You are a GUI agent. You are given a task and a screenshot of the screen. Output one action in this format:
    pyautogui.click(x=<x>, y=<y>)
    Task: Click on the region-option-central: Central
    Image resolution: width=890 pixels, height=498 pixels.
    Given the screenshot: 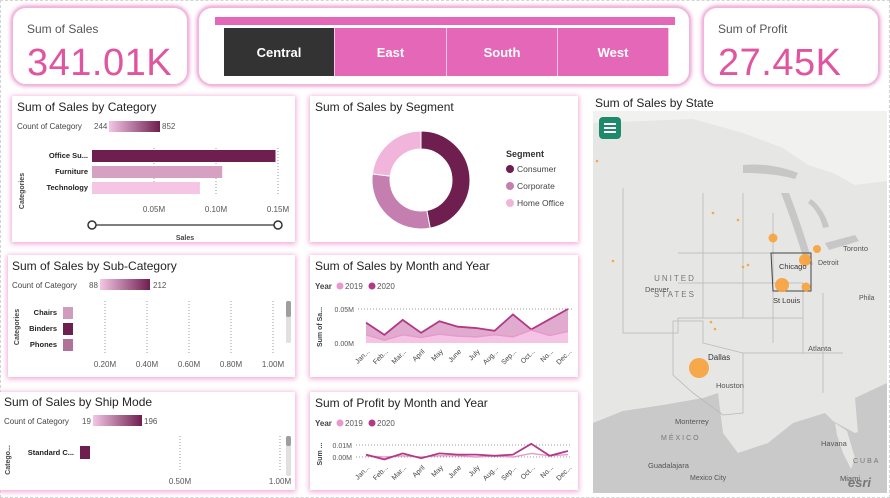 What is the action you would take?
    pyautogui.click(x=279, y=52)
    